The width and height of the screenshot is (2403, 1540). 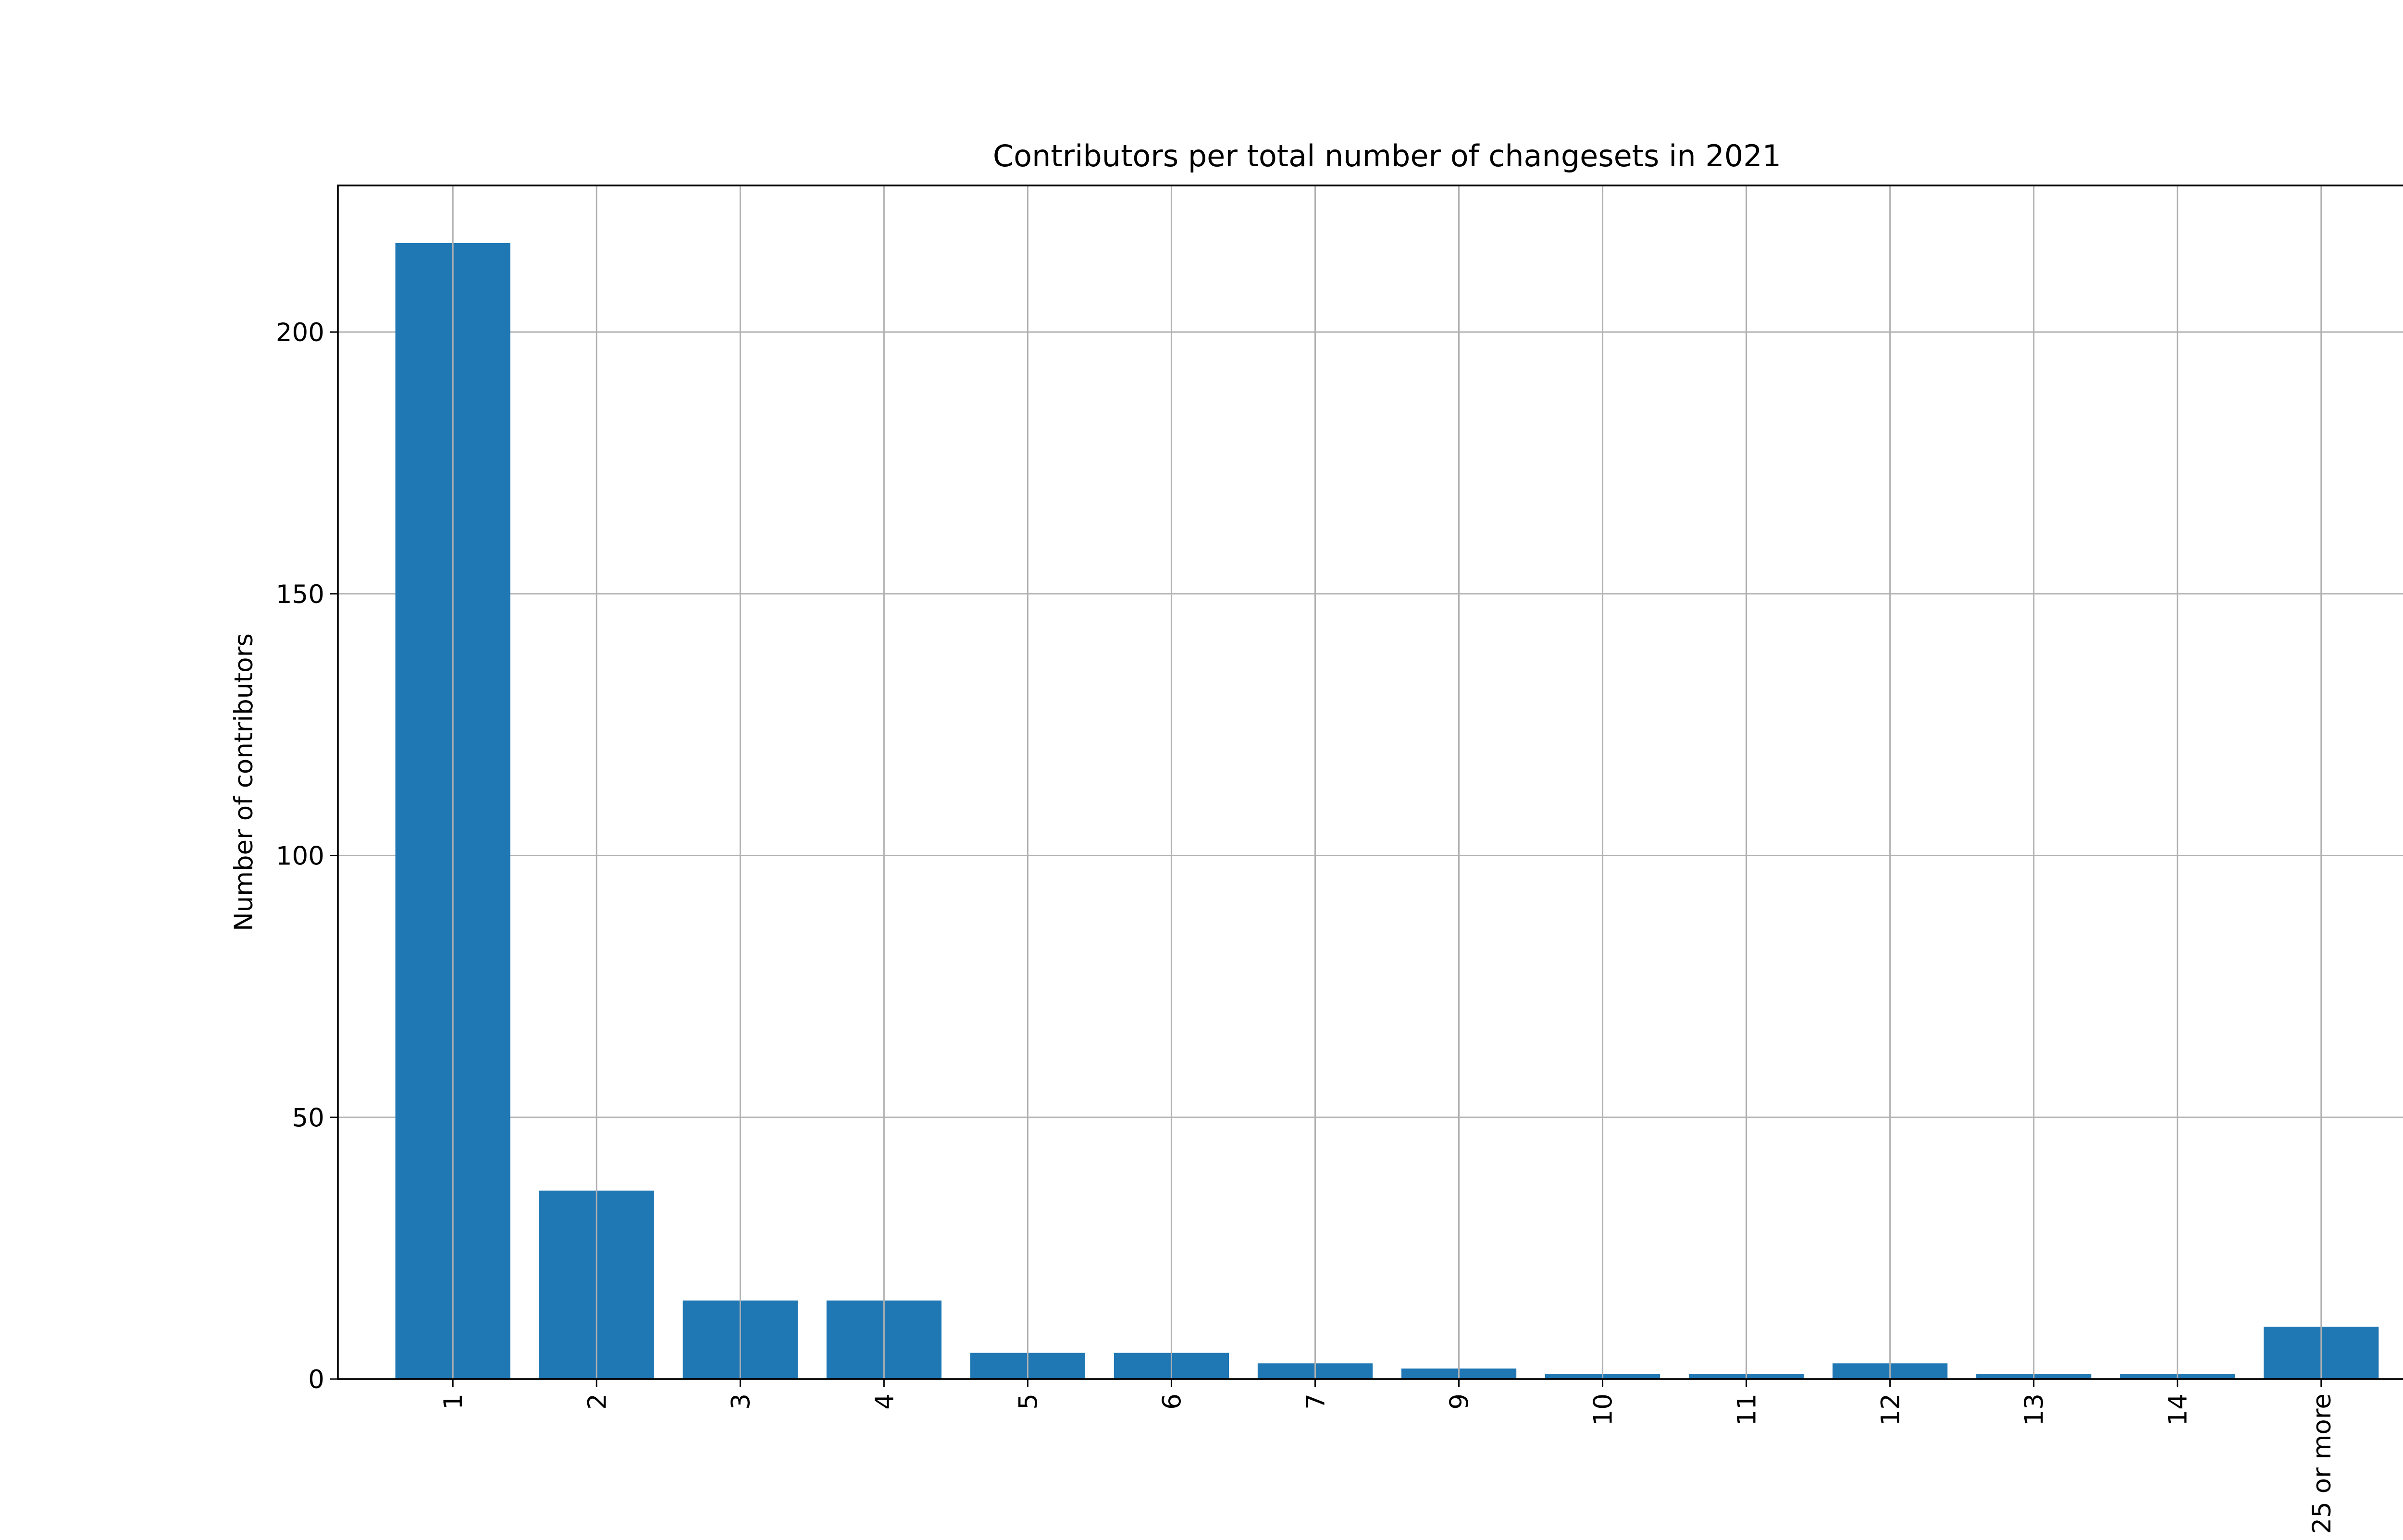 What do you see at coordinates (1315, 1401) in the screenshot?
I see `x-tick-label: 7` at bounding box center [1315, 1401].